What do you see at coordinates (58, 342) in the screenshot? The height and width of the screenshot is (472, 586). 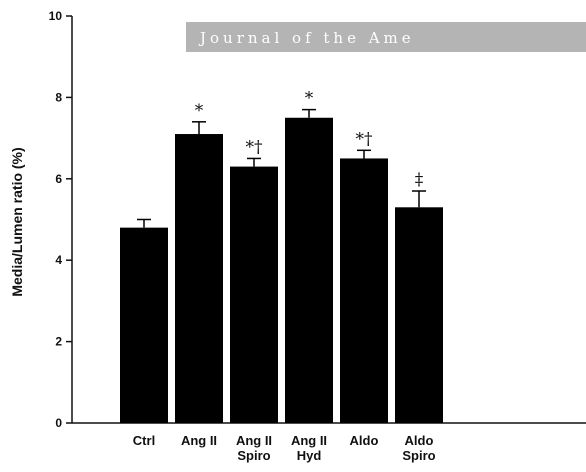 I see `y-tick-label: 2` at bounding box center [58, 342].